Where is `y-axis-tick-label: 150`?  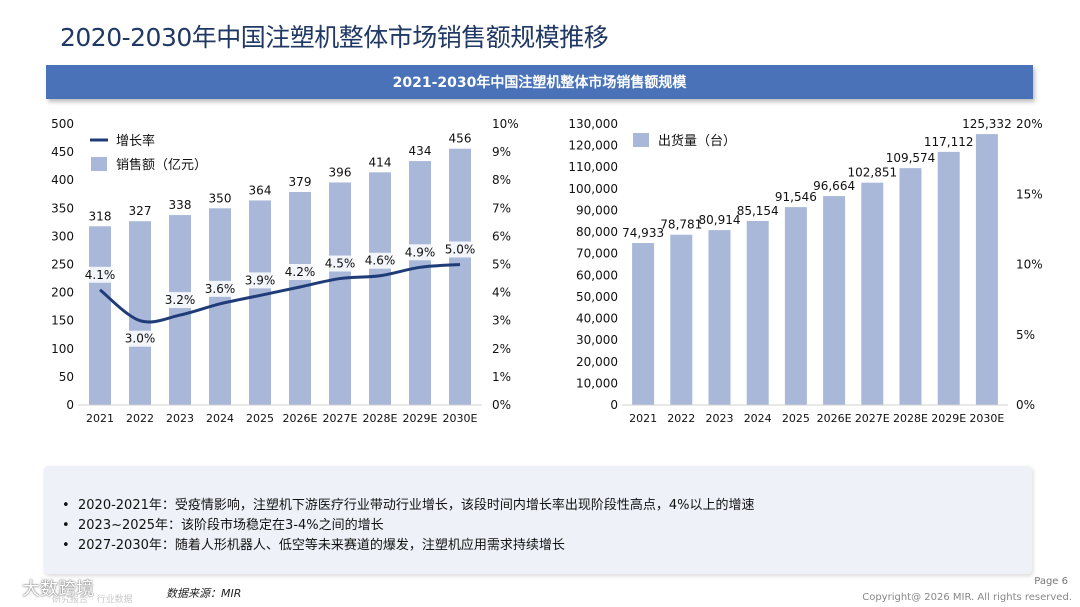 y-axis-tick-label: 150 is located at coordinates (62, 321).